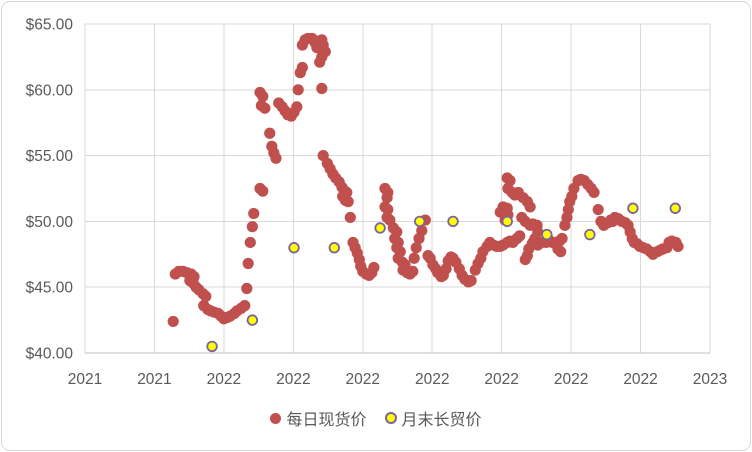  What do you see at coordinates (50, 354) in the screenshot?
I see `y-tick-label: $40.00` at bounding box center [50, 354].